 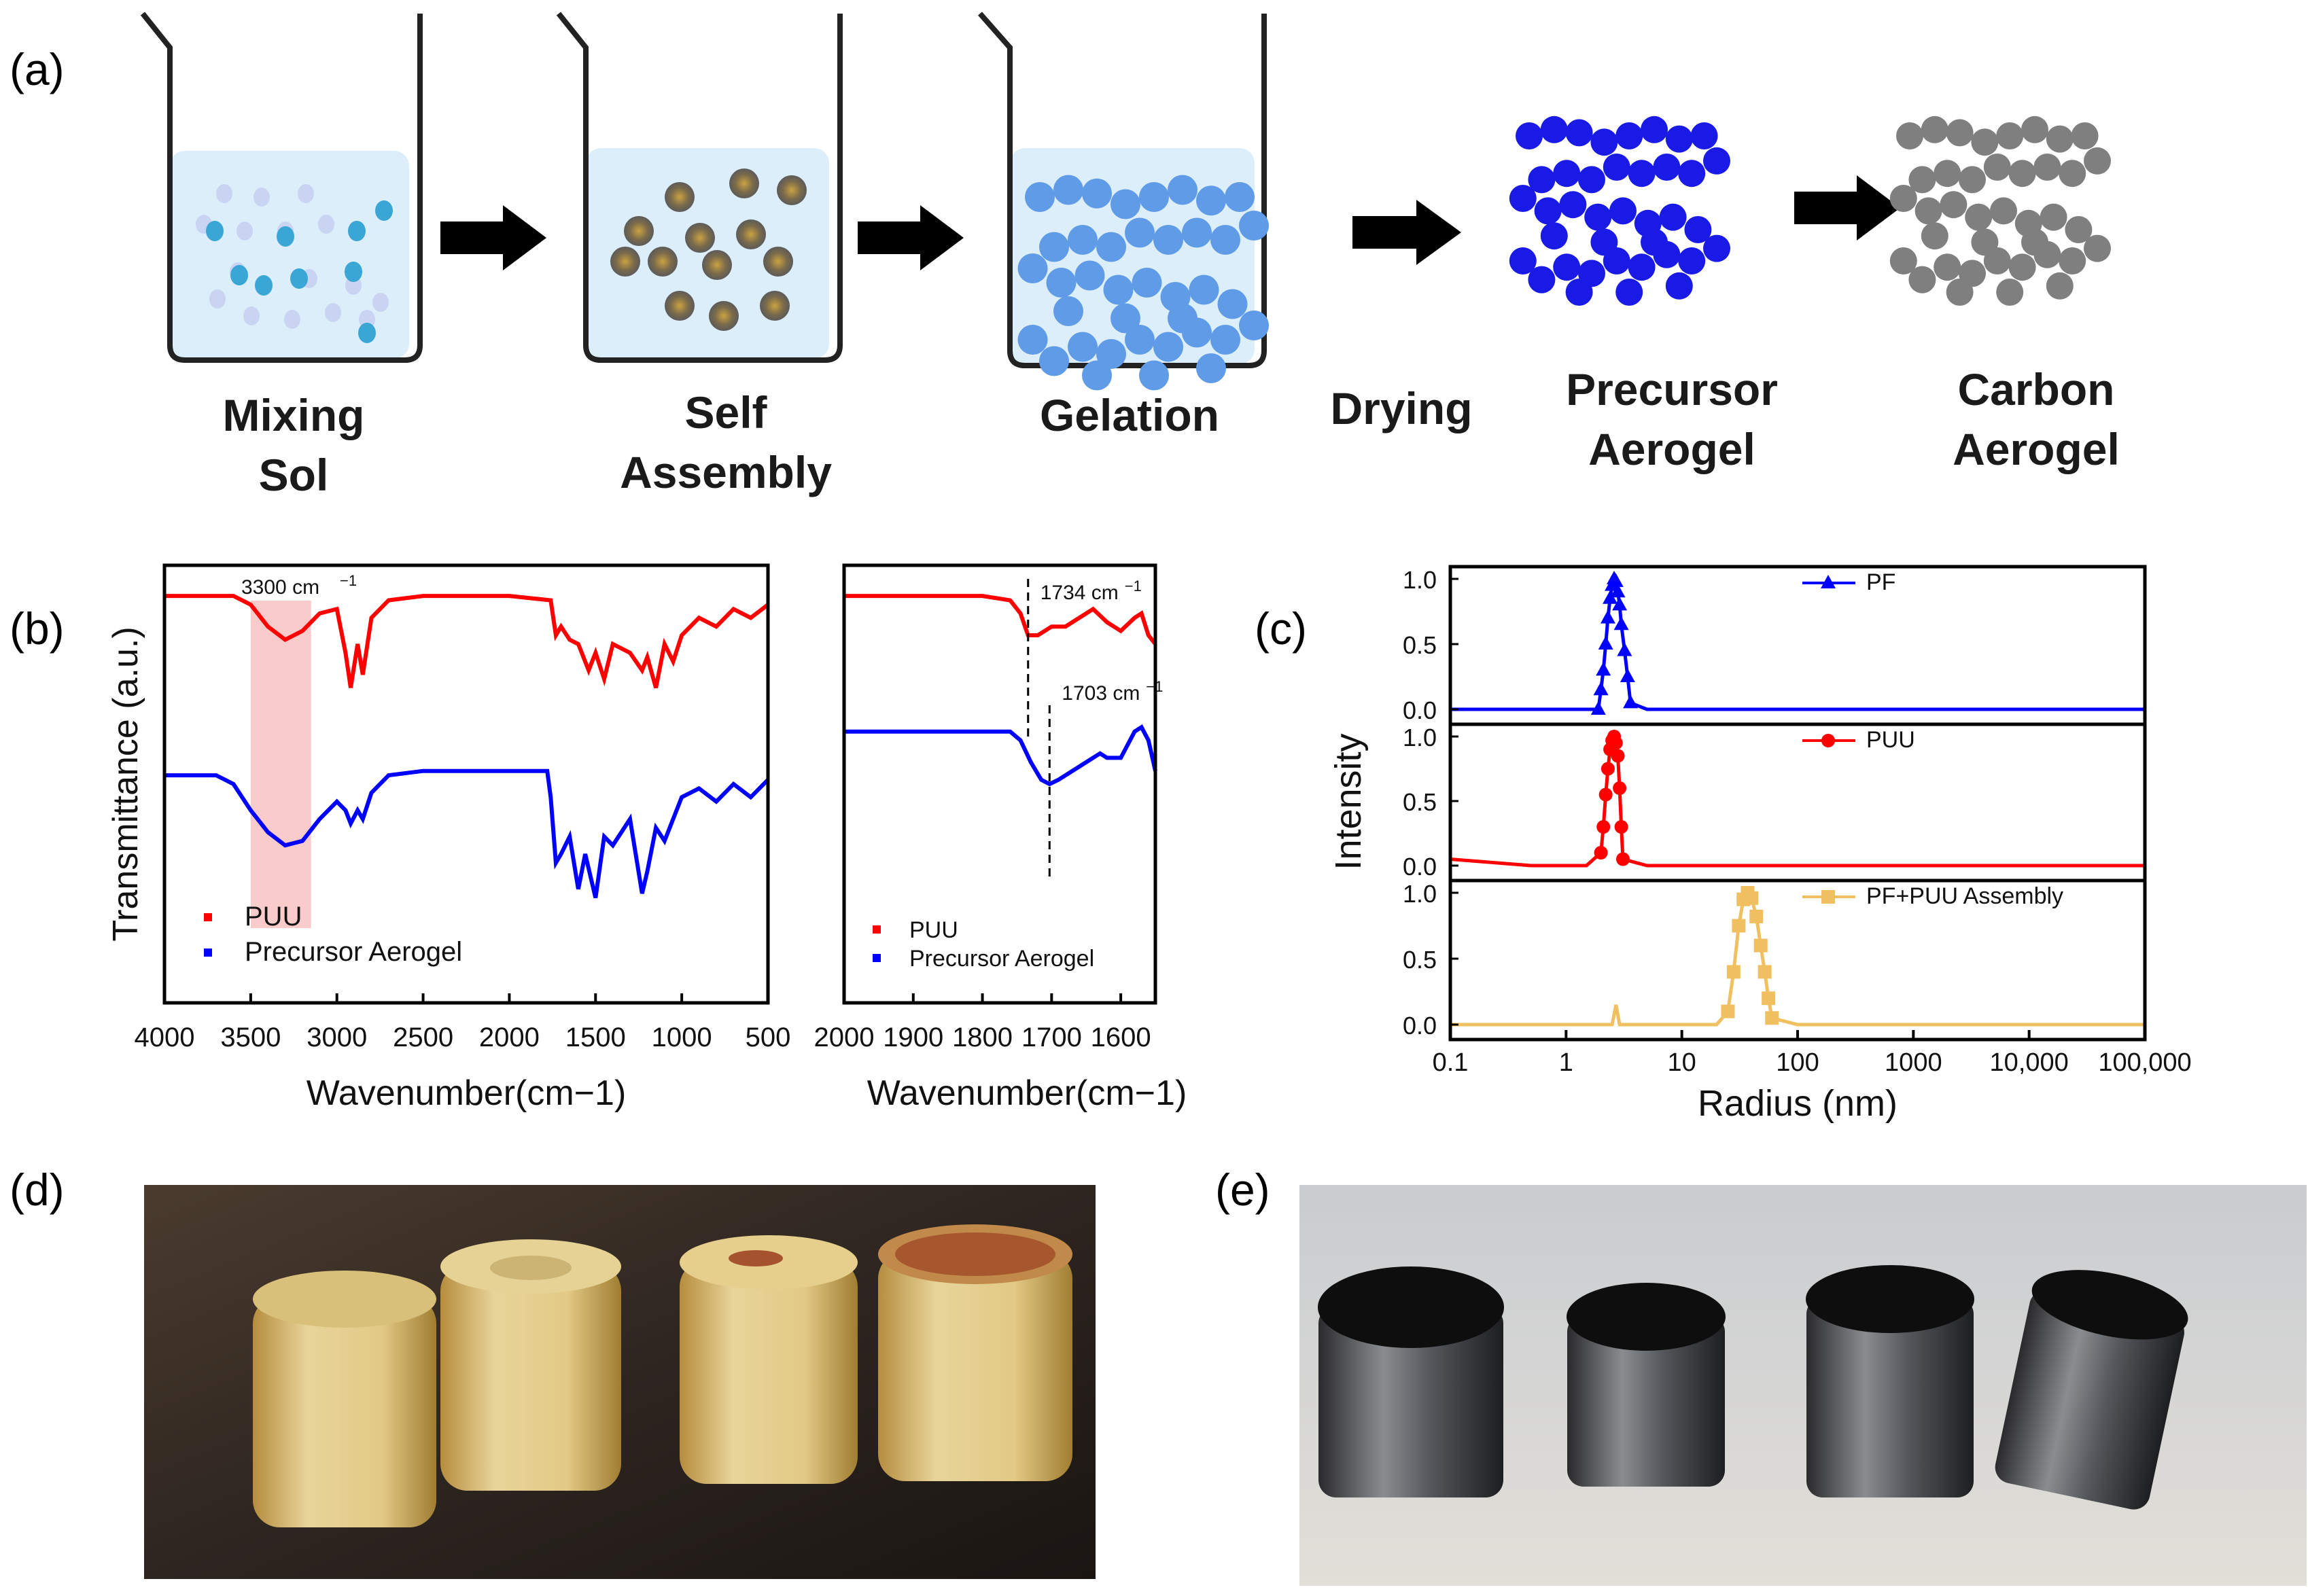 What do you see at coordinates (2036, 389) in the screenshot?
I see `step-label-carbon: Carbon` at bounding box center [2036, 389].